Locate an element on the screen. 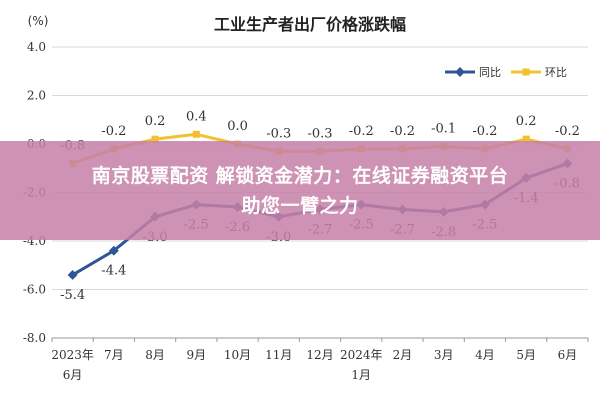 Image resolution: width=600 pixels, height=400 pixels. y-tick-label: 4.0 is located at coordinates (36, 47).